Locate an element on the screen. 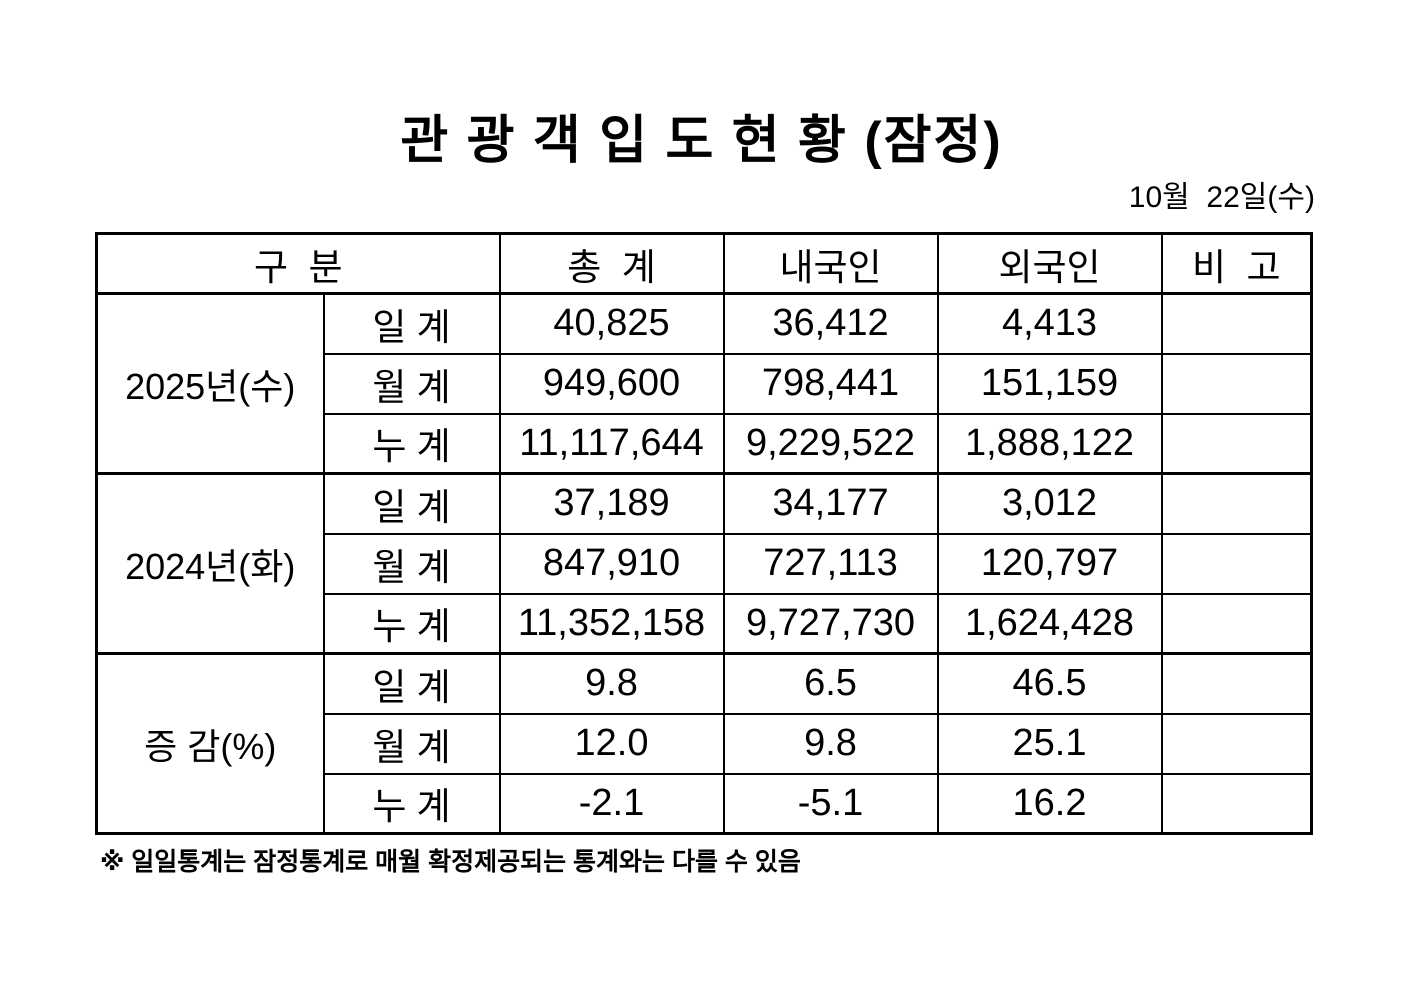  value-cell: 1,624,428 is located at coordinates (1049, 623).